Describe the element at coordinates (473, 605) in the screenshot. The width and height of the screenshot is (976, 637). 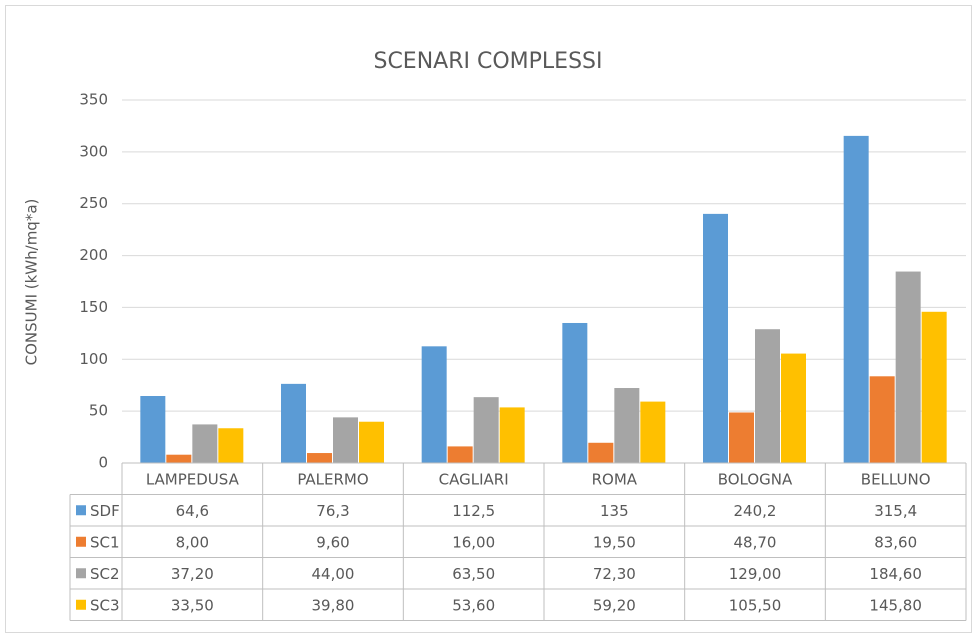
I see `table-cell: 53,60` at that location.